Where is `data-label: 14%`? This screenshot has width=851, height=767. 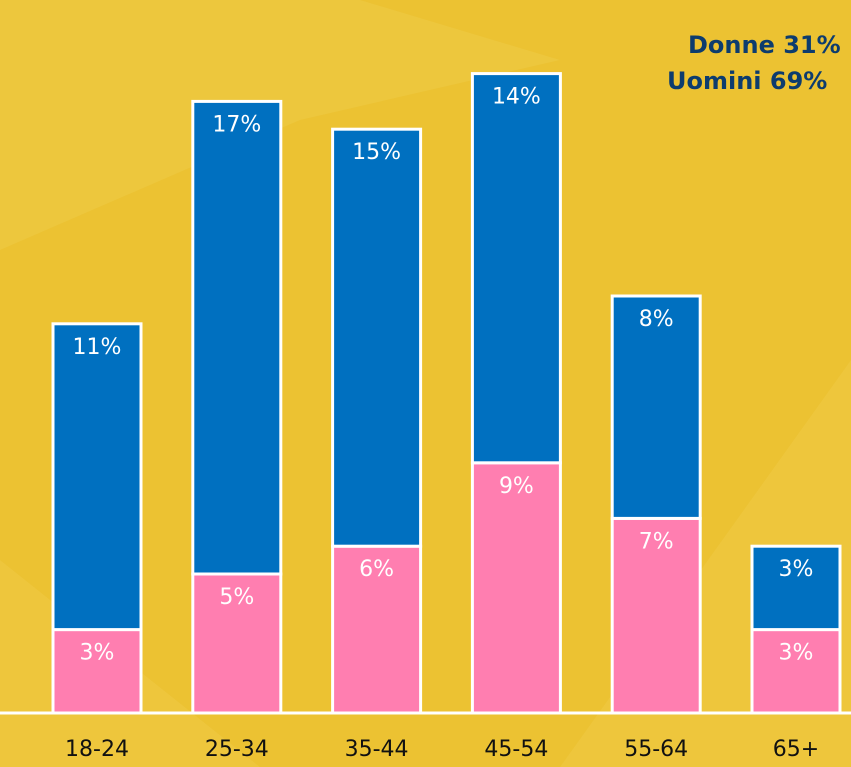 data-label: 14% is located at coordinates (516, 97).